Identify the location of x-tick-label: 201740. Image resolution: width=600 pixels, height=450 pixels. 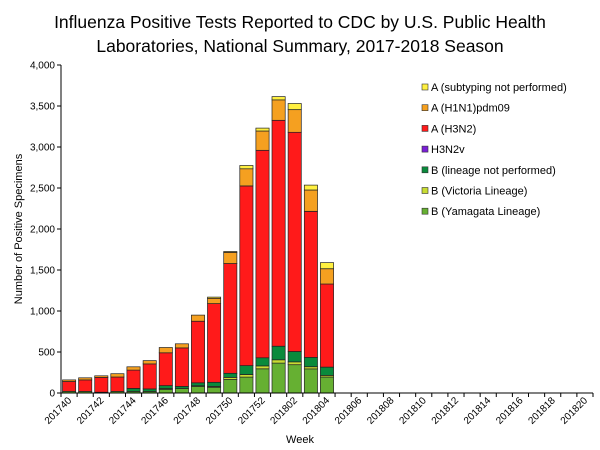
(59, 411).